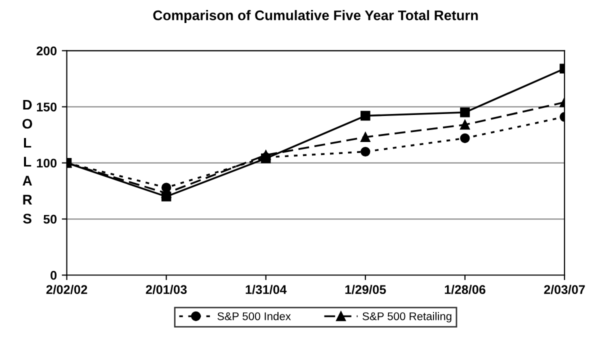 Image resolution: width=607 pixels, height=362 pixels. I want to click on x-tick-label: 1/31/04, so click(266, 289).